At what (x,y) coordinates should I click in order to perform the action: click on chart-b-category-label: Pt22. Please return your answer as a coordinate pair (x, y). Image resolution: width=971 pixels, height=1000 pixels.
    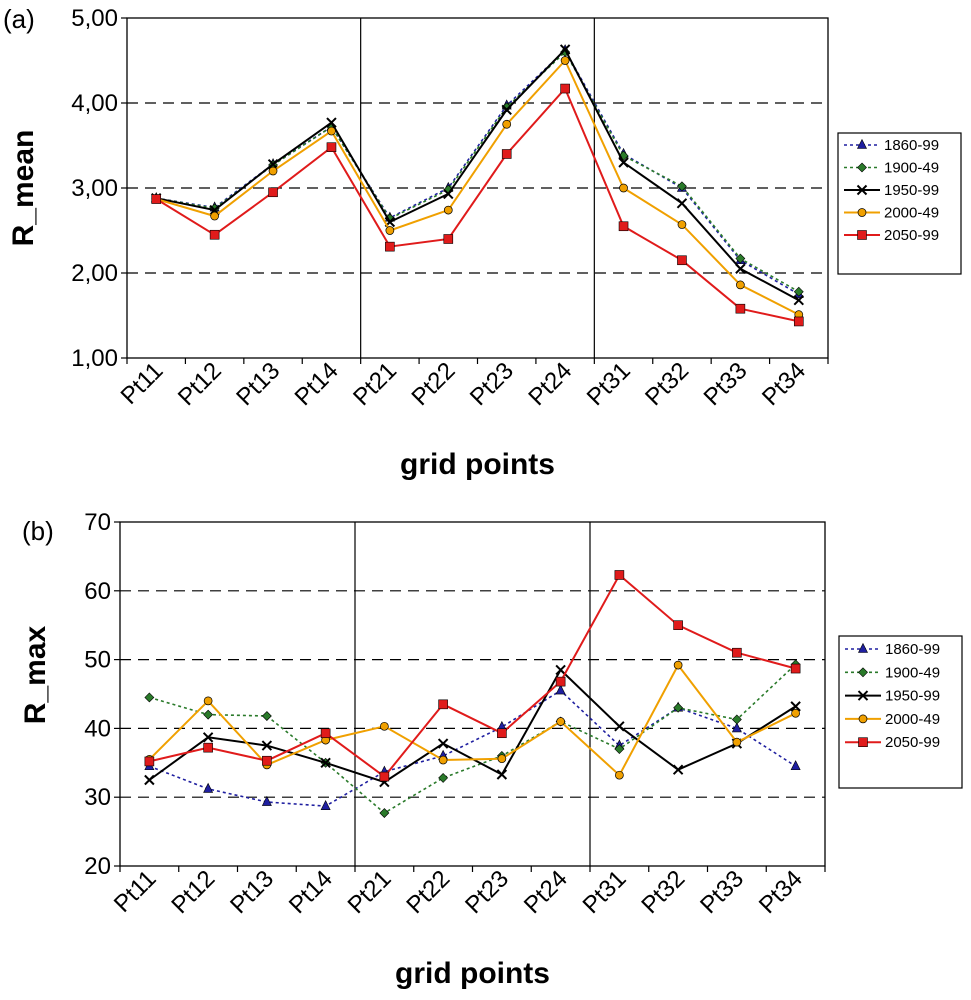
    Looking at the image, I should click on (428, 892).